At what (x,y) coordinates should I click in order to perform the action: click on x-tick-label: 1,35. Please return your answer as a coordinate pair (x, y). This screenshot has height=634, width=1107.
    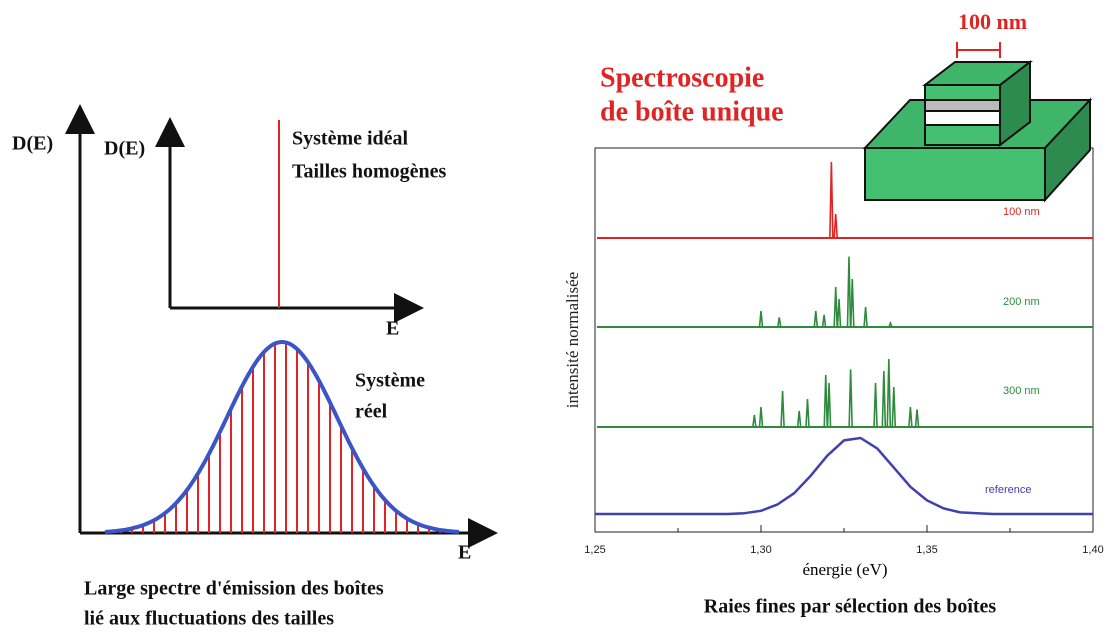
    Looking at the image, I should click on (926, 550).